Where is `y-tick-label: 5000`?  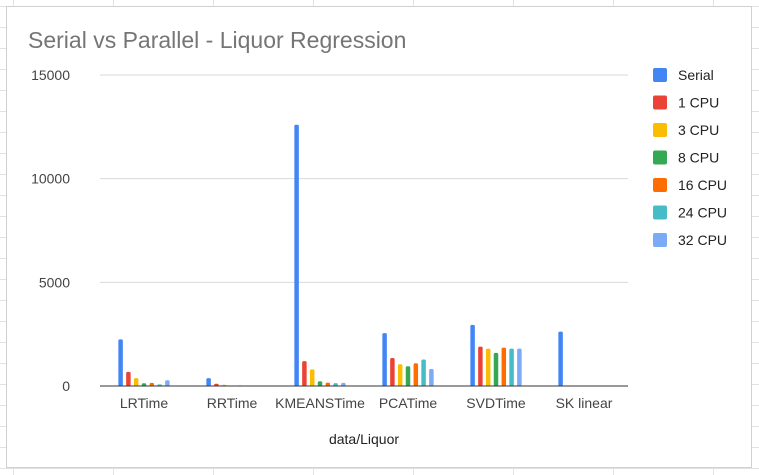 y-tick-label: 5000 is located at coordinates (54, 282).